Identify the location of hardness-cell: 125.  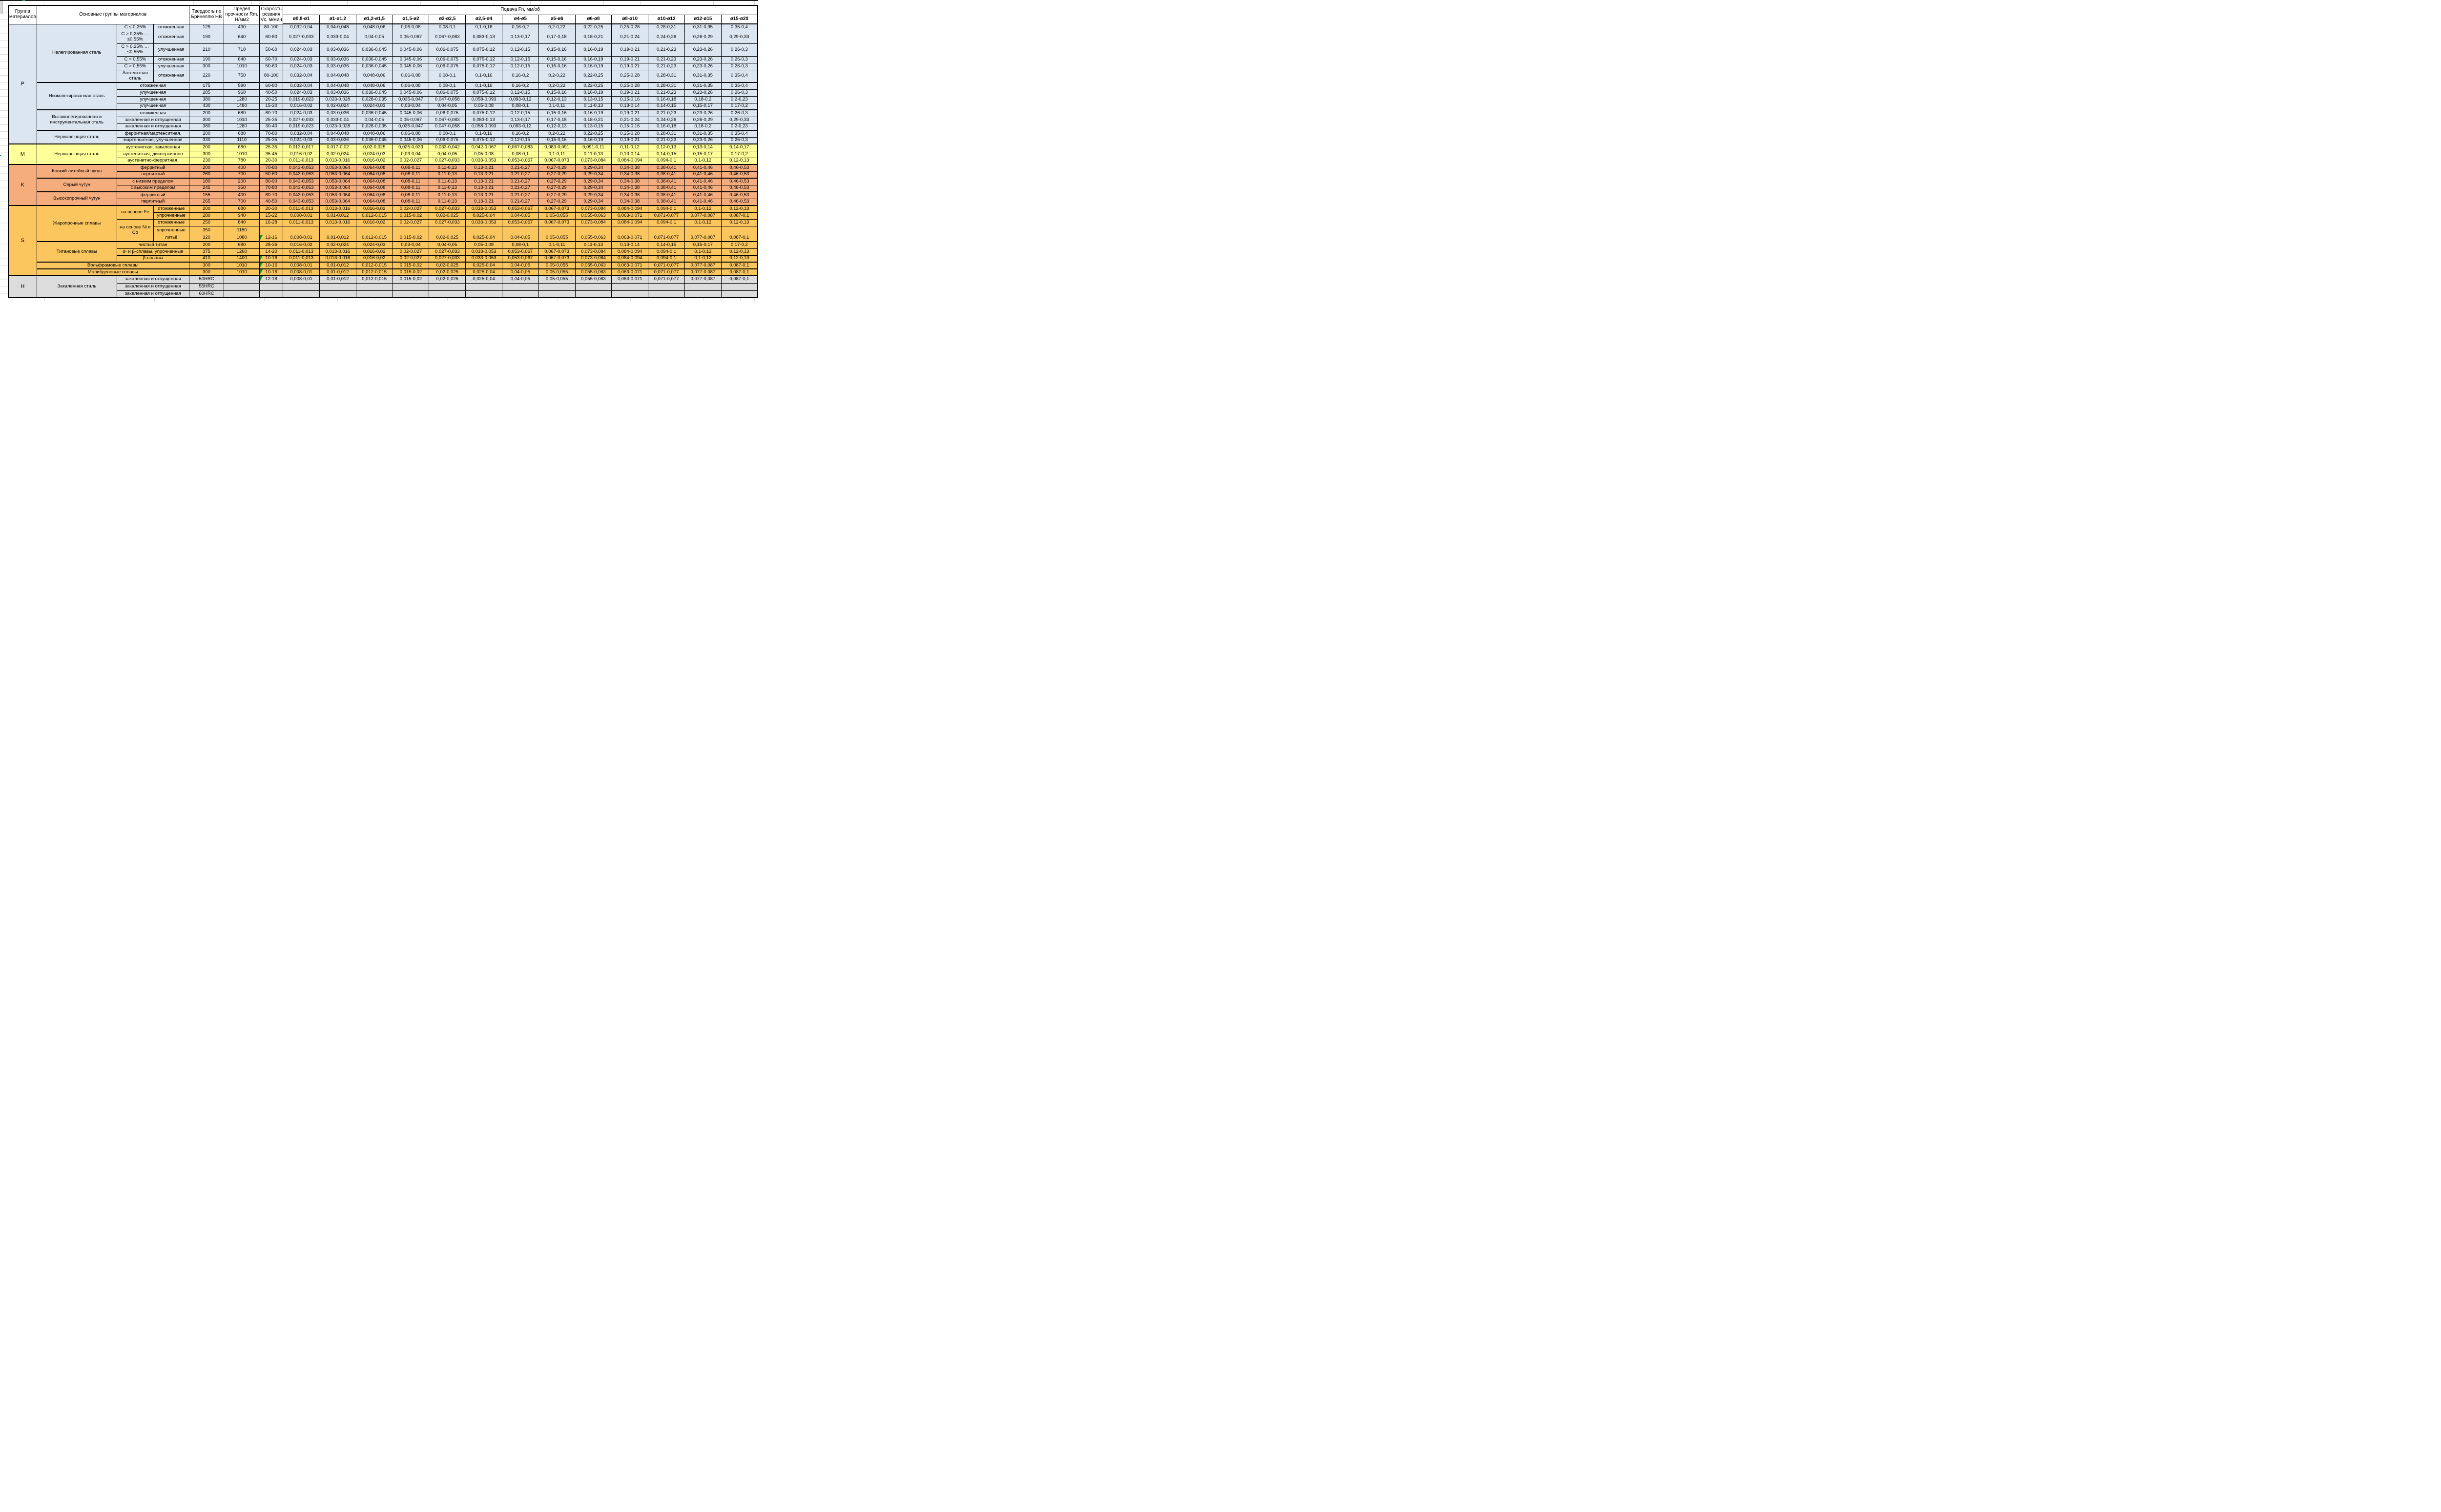
(207, 27).